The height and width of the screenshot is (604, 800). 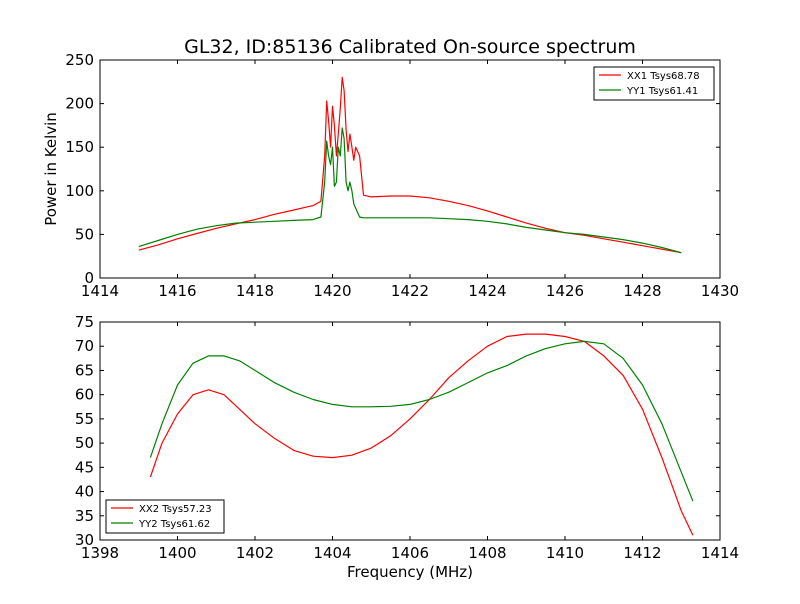 I want to click on x-tick-label: 1402, so click(x=255, y=553).